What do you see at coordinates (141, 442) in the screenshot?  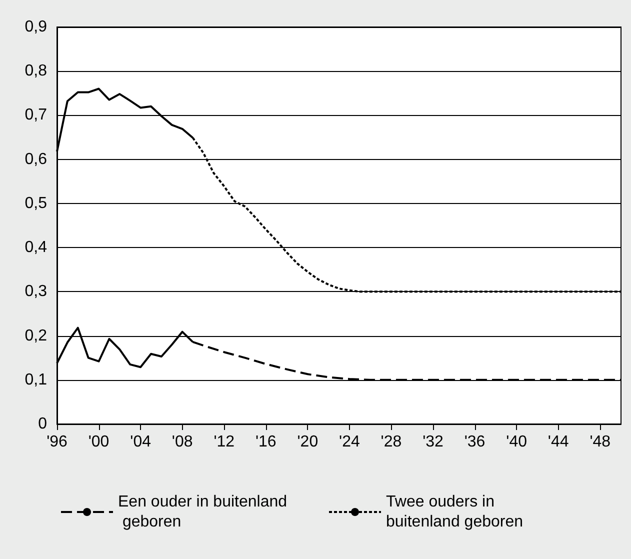 I see `x-tick-label: '04` at bounding box center [141, 442].